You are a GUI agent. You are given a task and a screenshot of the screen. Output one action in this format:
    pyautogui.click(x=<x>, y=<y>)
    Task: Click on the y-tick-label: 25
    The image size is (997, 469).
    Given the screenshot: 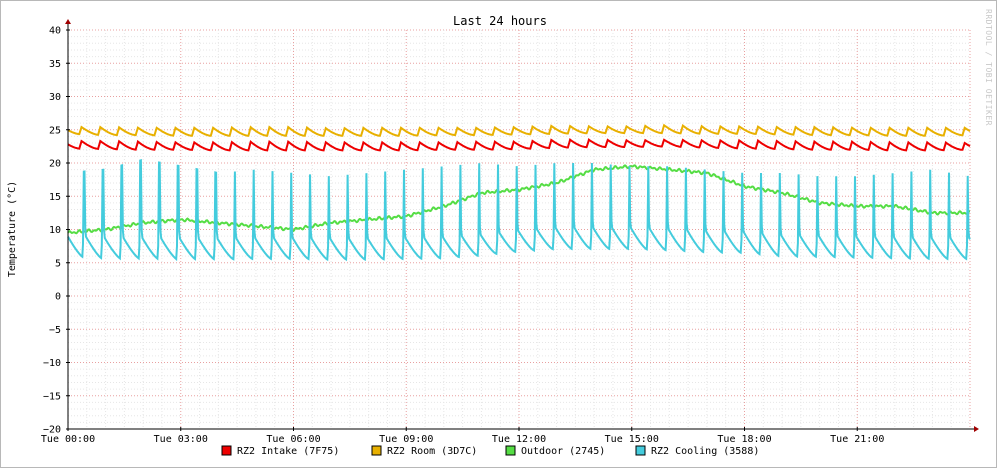 What is the action you would take?
    pyautogui.click(x=55, y=130)
    